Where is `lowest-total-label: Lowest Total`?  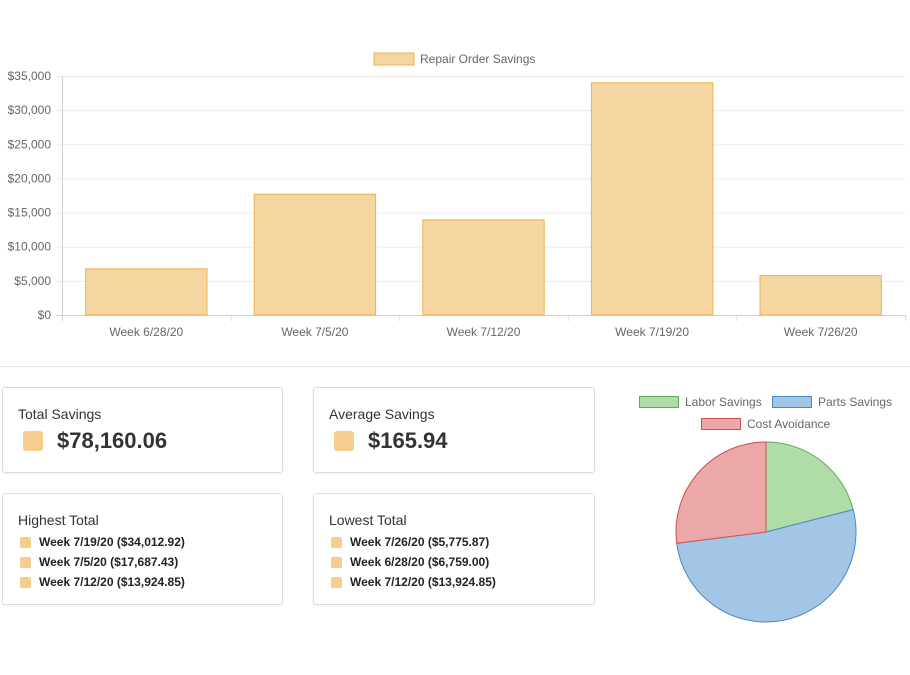
lowest-total-label: Lowest Total is located at coordinates (368, 520).